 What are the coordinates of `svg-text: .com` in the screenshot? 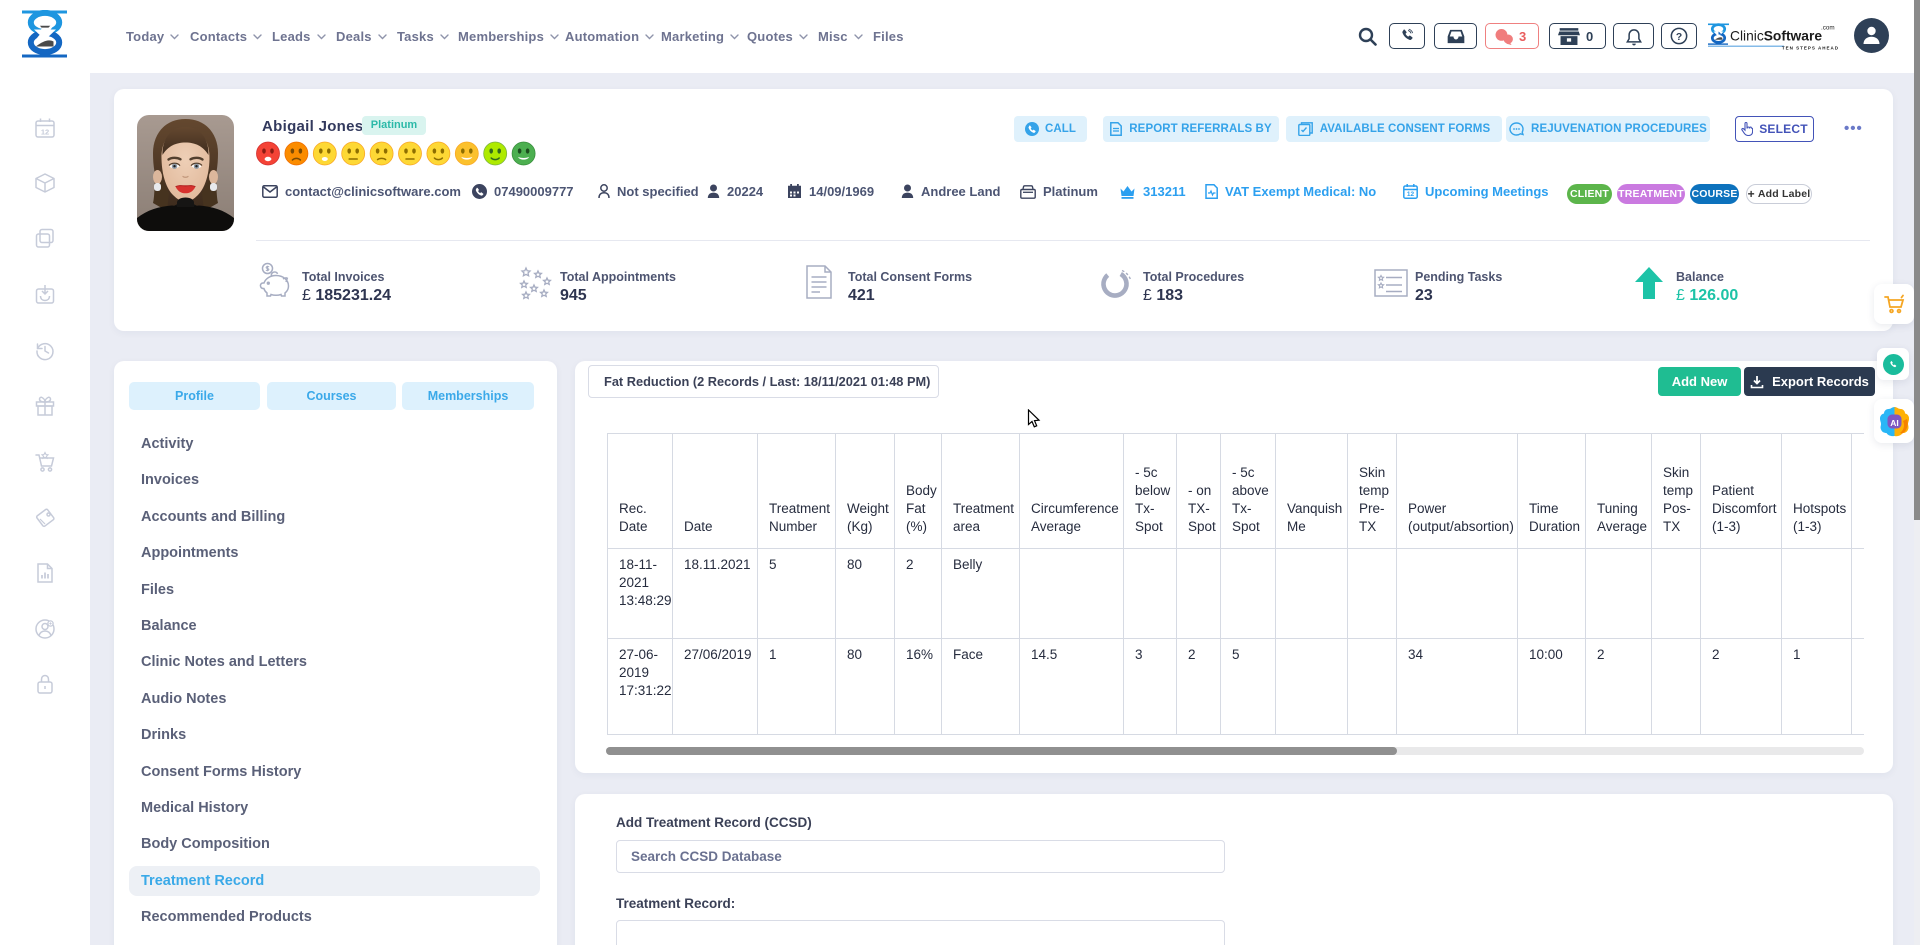 It's located at (1828, 28).